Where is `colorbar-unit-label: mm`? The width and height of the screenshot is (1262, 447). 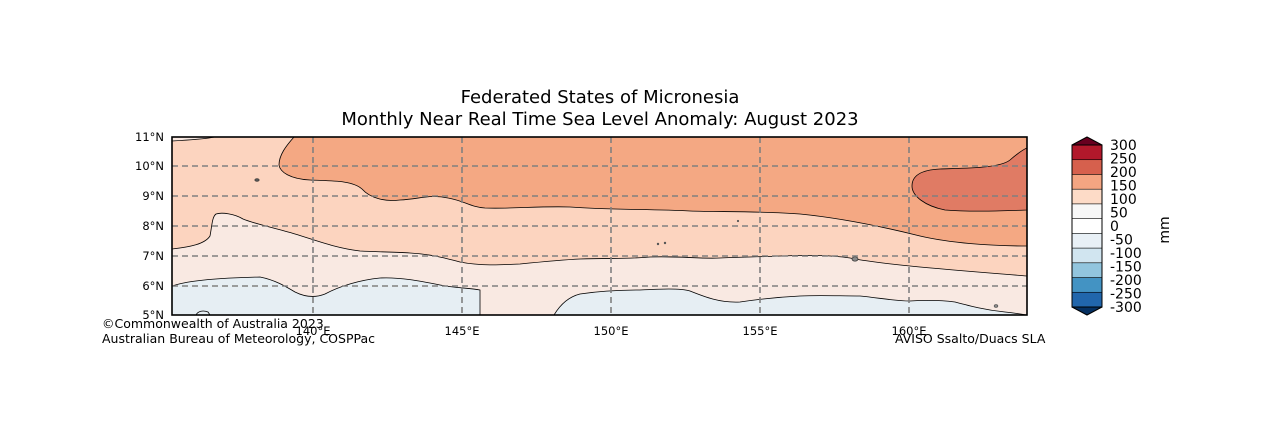 colorbar-unit-label: mm is located at coordinates (1165, 229).